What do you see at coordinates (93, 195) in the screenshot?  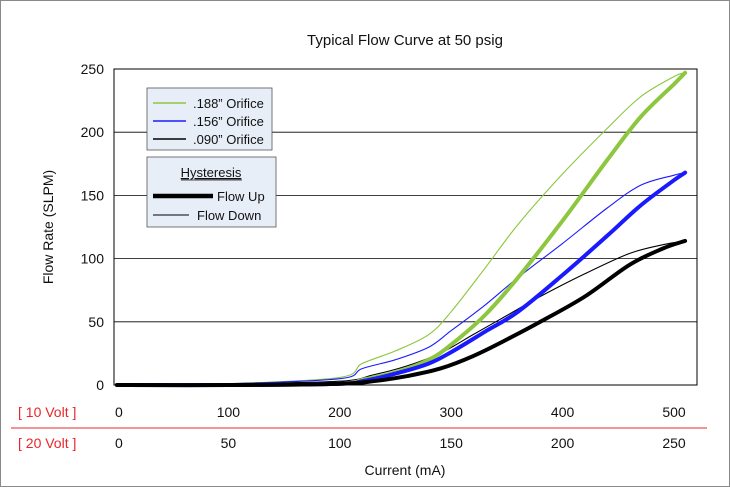 I see `y-tick-label: 150` at bounding box center [93, 195].